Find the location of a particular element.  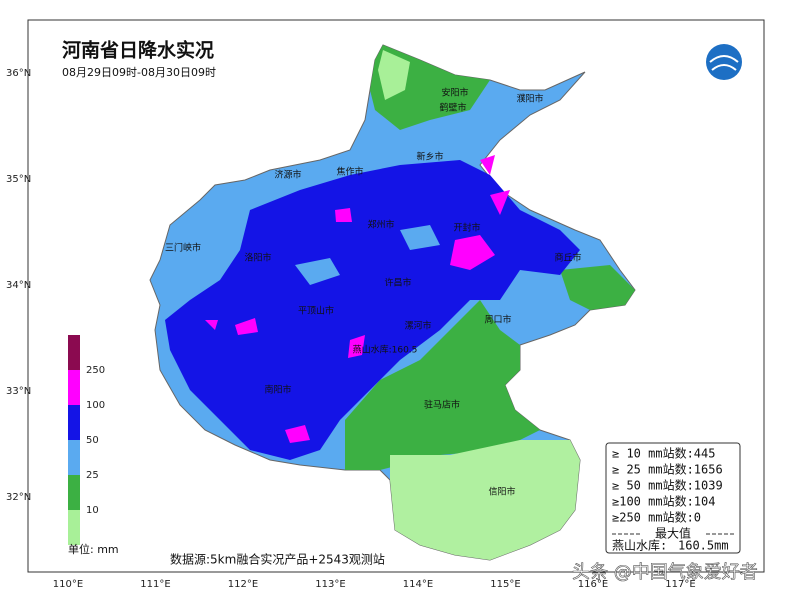

lon-label: 113°E is located at coordinates (330, 584).